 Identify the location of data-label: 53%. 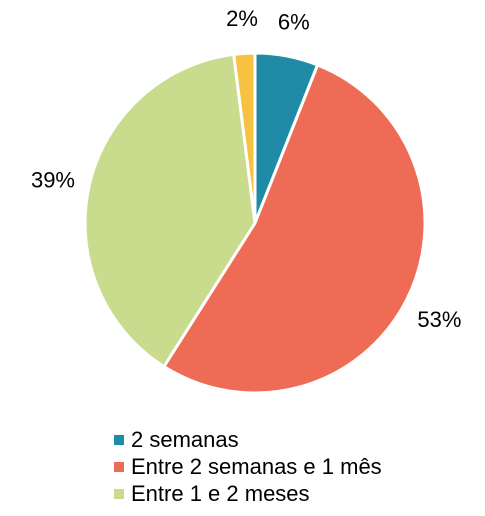
(439, 319).